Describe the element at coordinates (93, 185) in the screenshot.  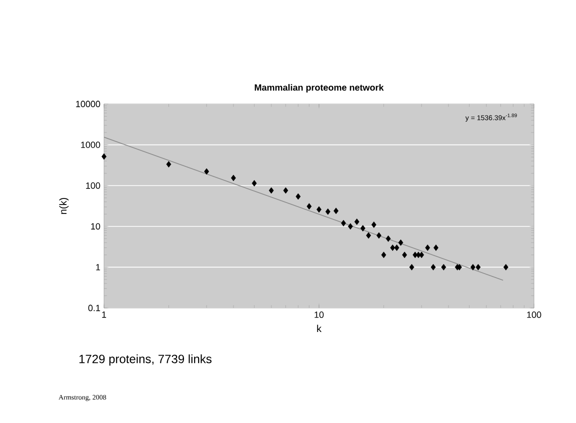
I see `y-tick-label: 100` at that location.